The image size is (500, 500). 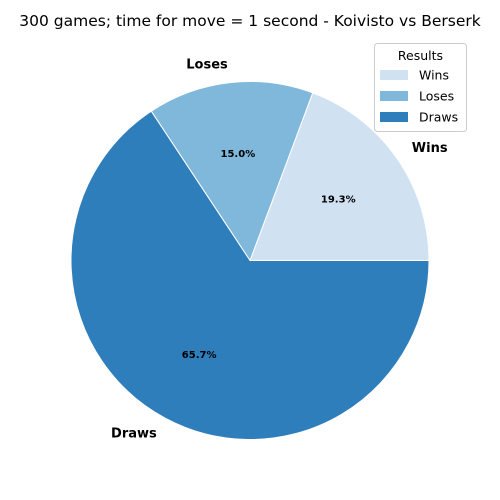 I want to click on legend-swatch-wins, so click(x=394, y=75).